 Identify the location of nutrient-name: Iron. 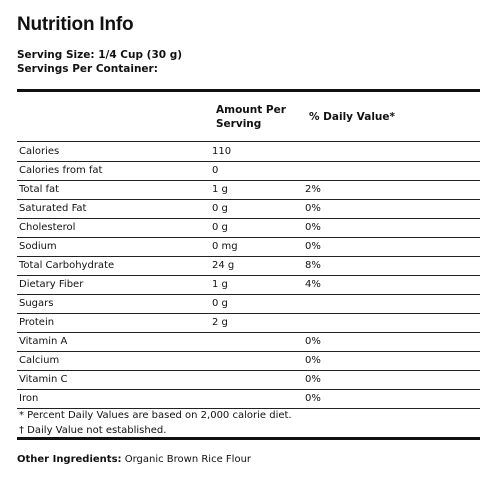
(29, 398).